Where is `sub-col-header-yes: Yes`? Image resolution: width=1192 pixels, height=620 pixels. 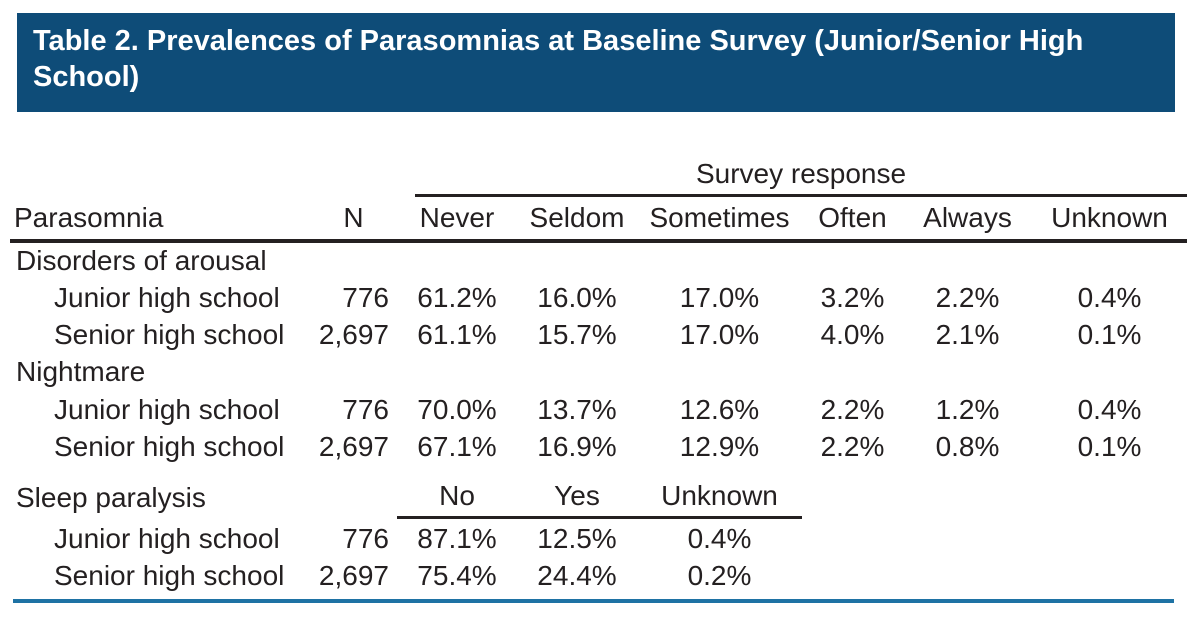 sub-col-header-yes: Yes is located at coordinates (577, 492).